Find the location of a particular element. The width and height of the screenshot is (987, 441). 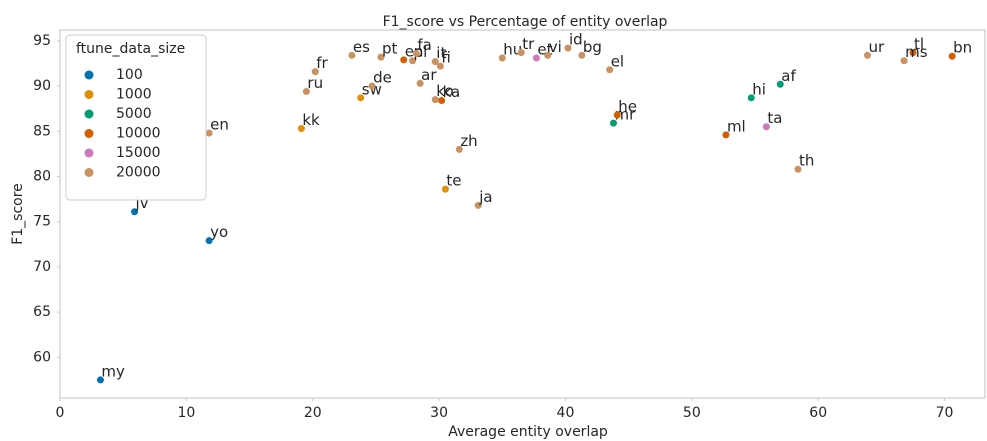

point-label: ru is located at coordinates (315, 83).